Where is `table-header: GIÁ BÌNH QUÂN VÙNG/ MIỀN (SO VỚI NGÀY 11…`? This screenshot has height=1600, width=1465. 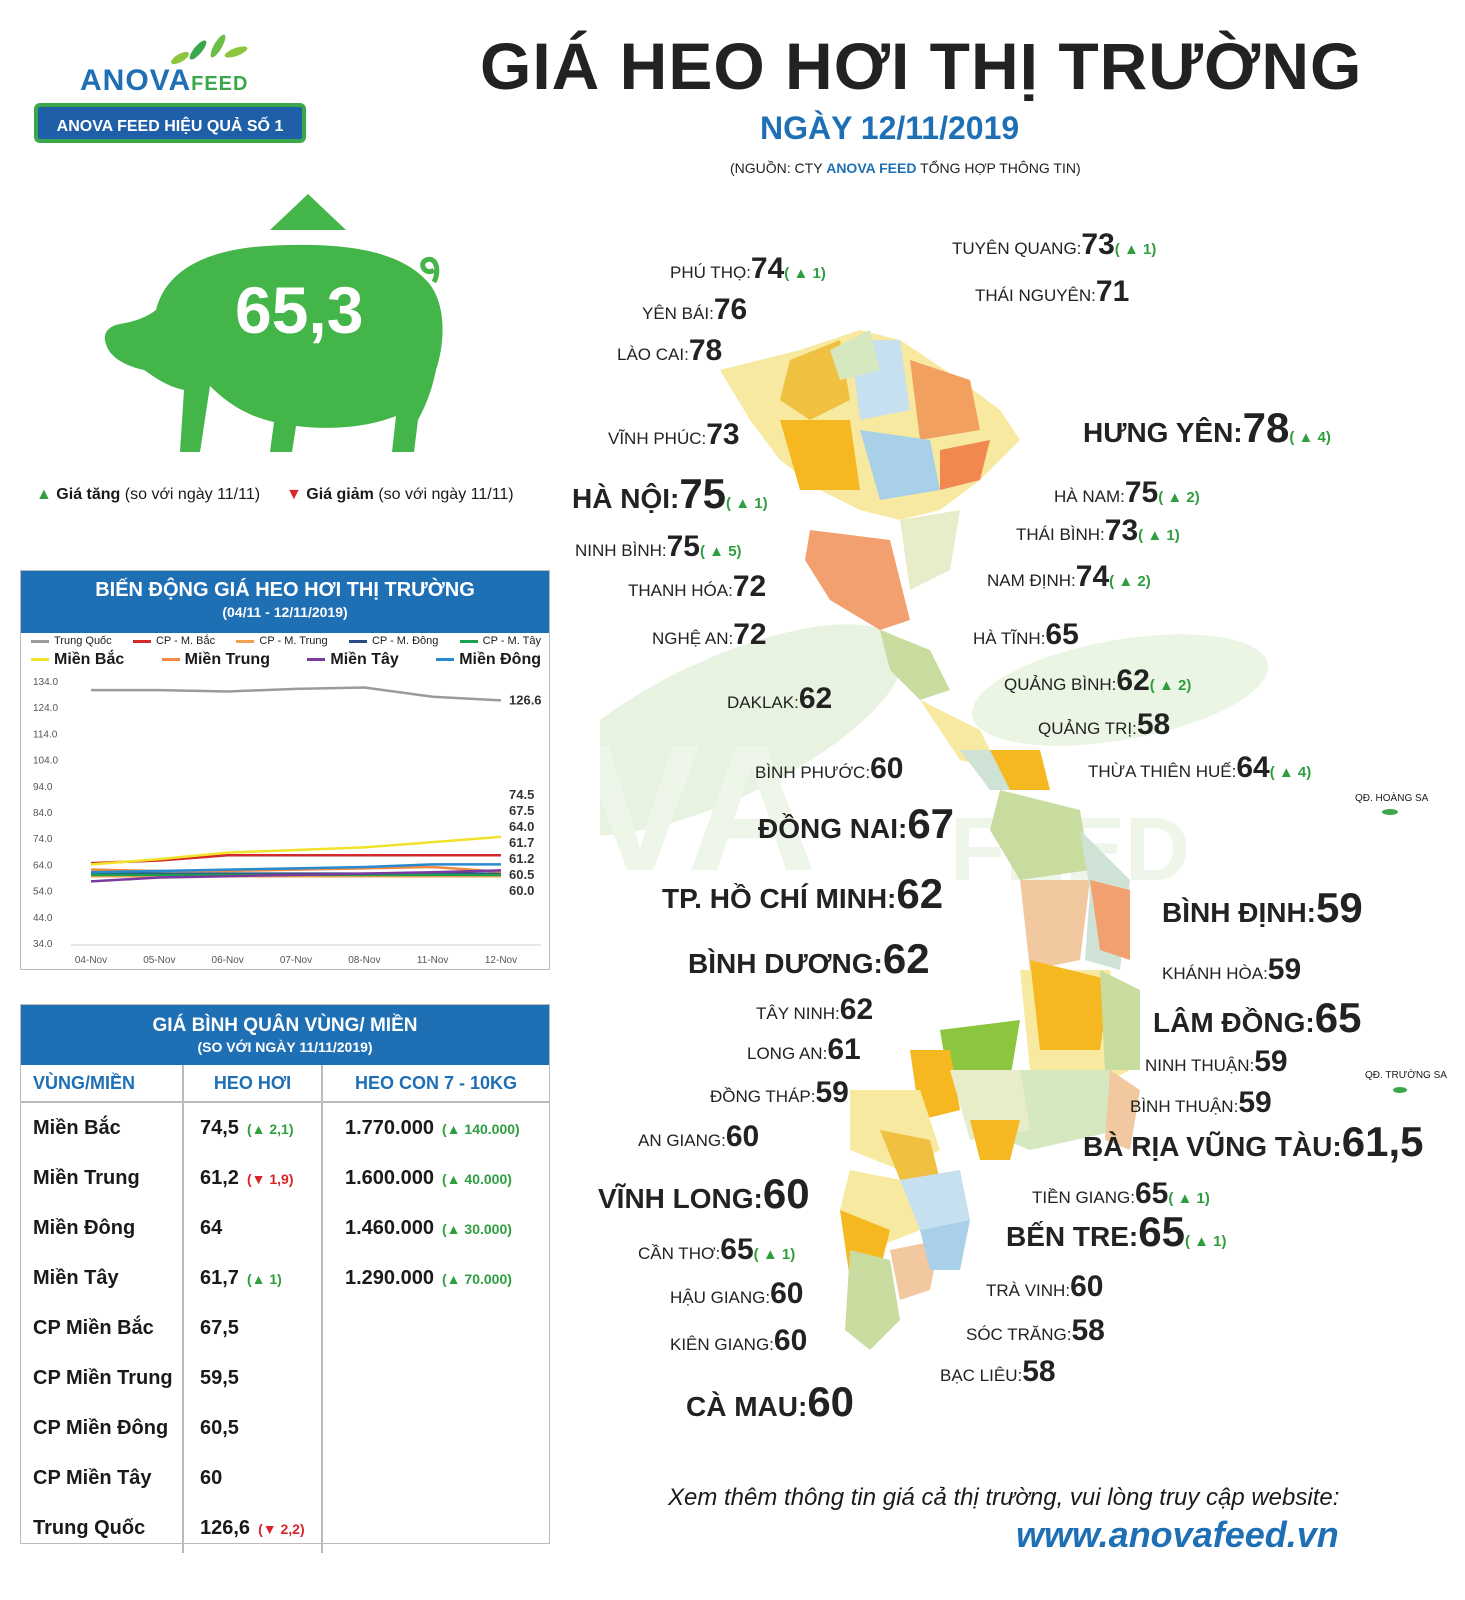 table-header: GIÁ BÌNH QUÂN VÙNG/ MIỀN (SO VỚI NGÀY 11… is located at coordinates (285, 1035).